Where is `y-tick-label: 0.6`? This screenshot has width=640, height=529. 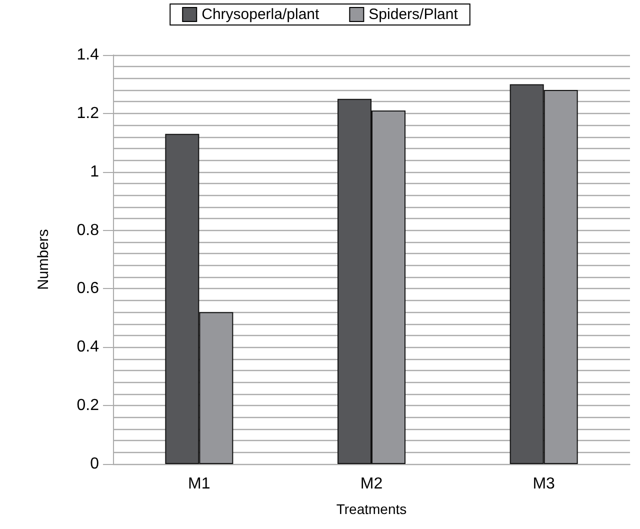 y-tick-label: 0.6 is located at coordinates (88, 289).